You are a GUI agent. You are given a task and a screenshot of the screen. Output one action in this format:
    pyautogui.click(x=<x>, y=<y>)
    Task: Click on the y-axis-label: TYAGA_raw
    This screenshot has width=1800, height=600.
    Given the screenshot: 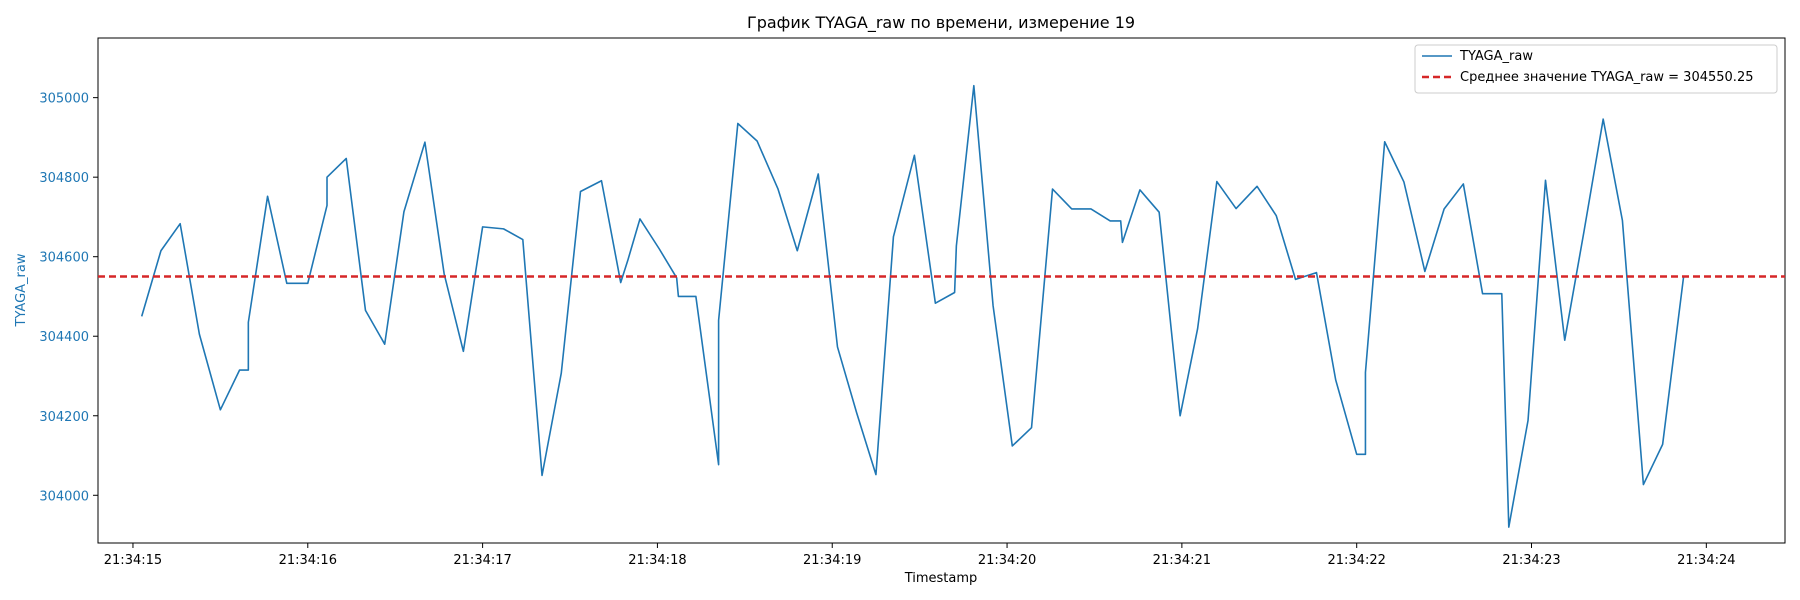 What is the action you would take?
    pyautogui.click(x=21, y=290)
    